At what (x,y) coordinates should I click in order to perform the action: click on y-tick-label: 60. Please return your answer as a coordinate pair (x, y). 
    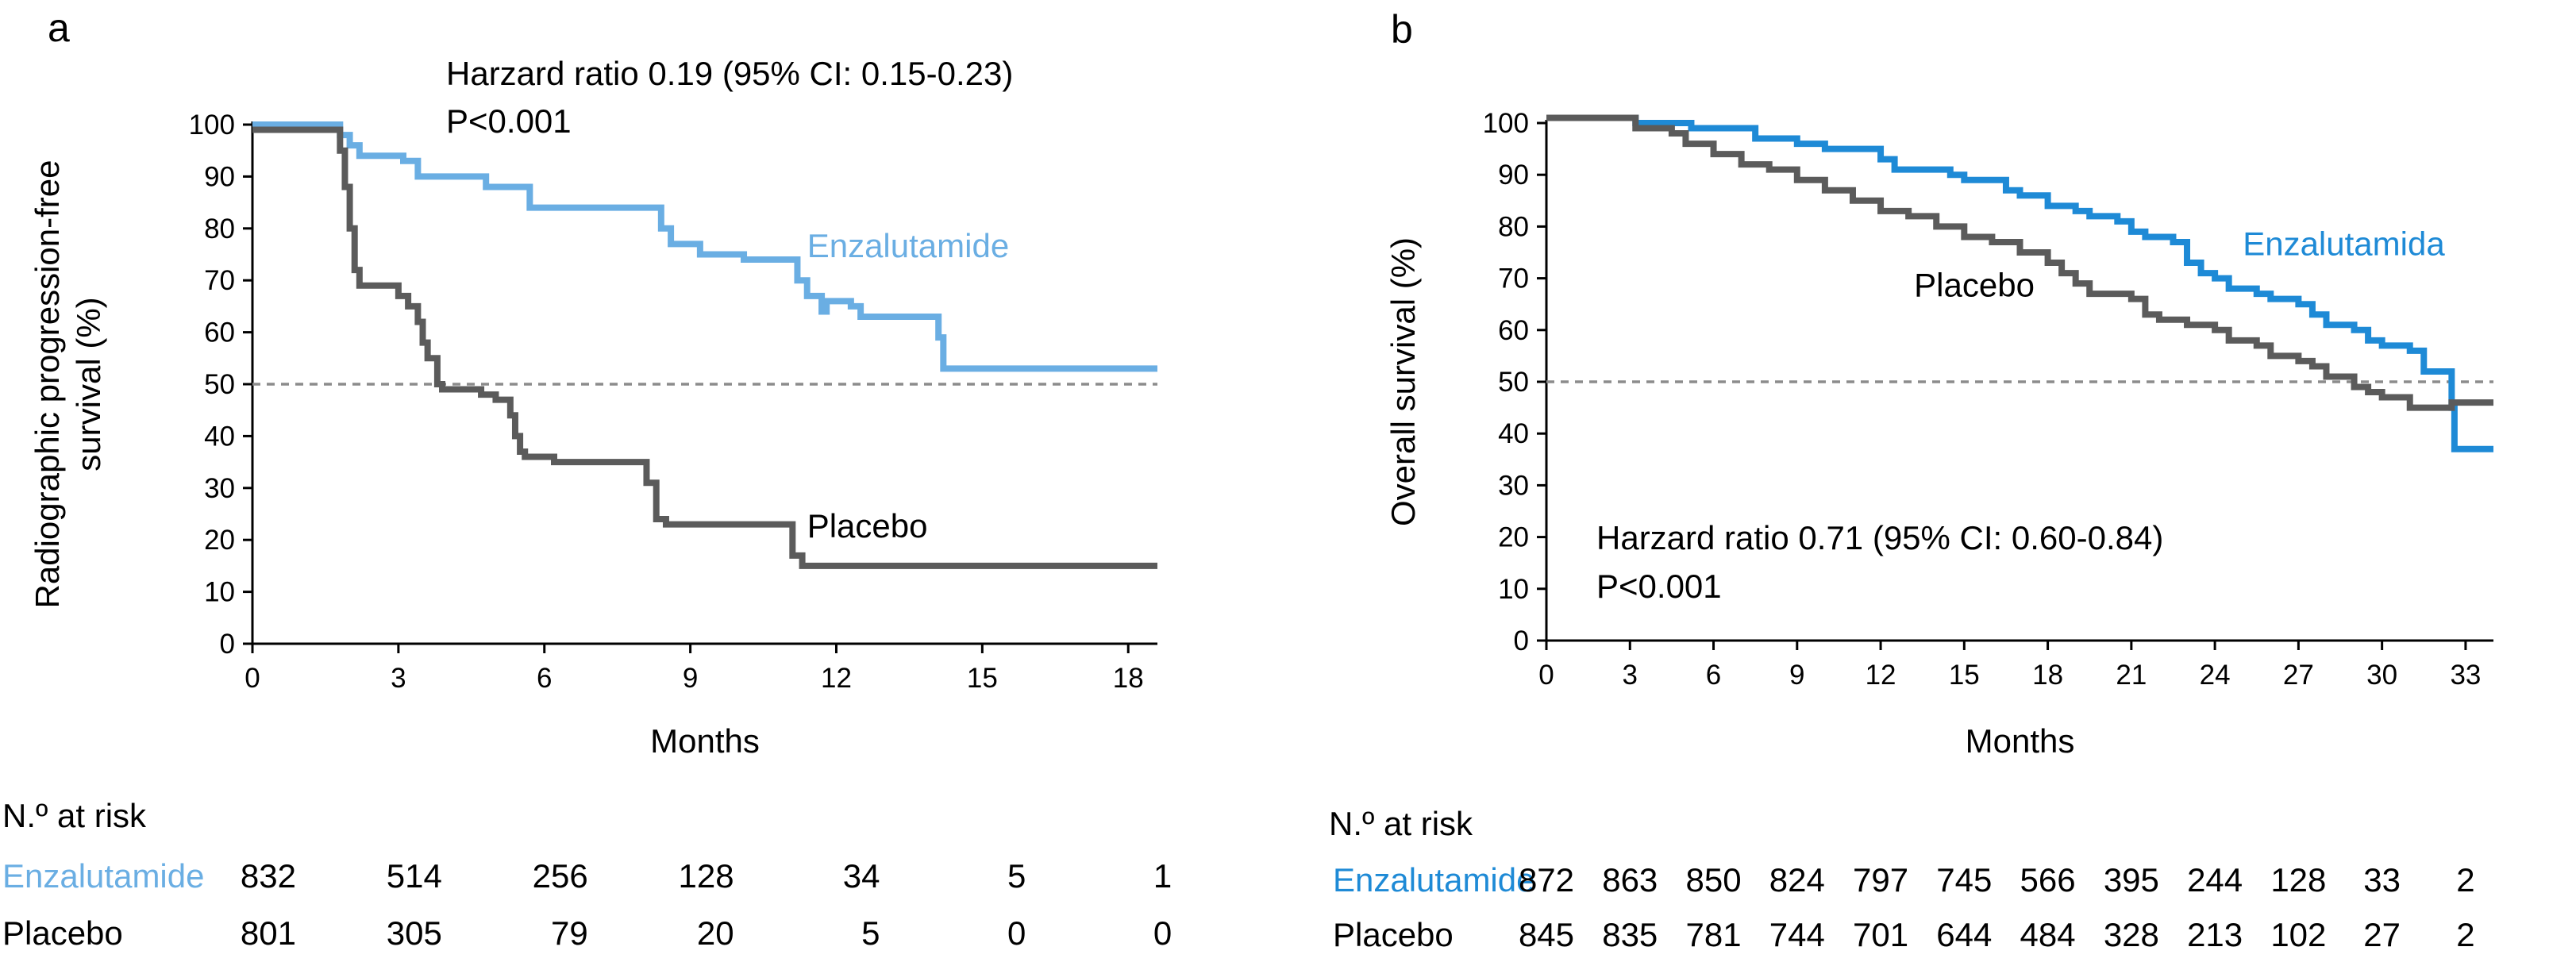
    Looking at the image, I should click on (220, 333).